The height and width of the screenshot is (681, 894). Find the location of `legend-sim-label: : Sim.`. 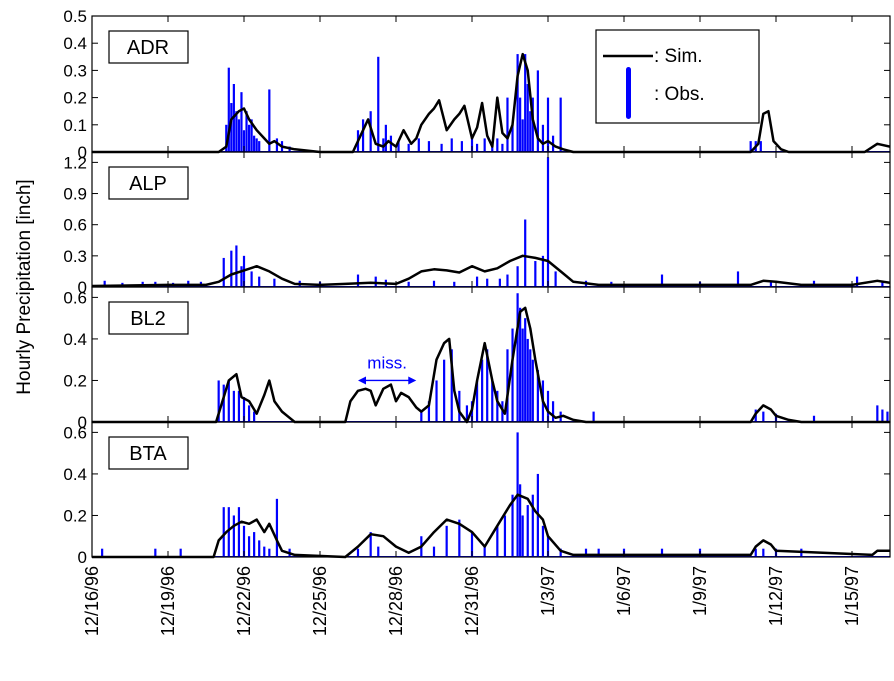

legend-sim-label: : Sim. is located at coordinates (678, 56).